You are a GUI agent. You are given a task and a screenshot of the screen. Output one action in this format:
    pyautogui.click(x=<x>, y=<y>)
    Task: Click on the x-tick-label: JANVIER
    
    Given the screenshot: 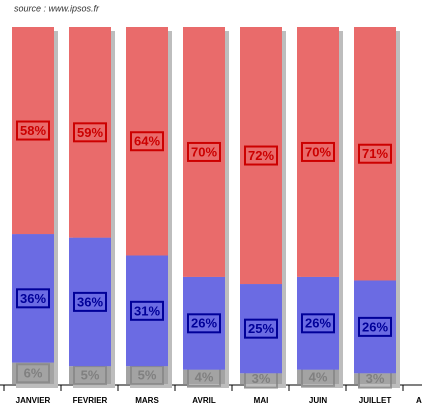 What is the action you would take?
    pyautogui.click(x=33, y=400)
    